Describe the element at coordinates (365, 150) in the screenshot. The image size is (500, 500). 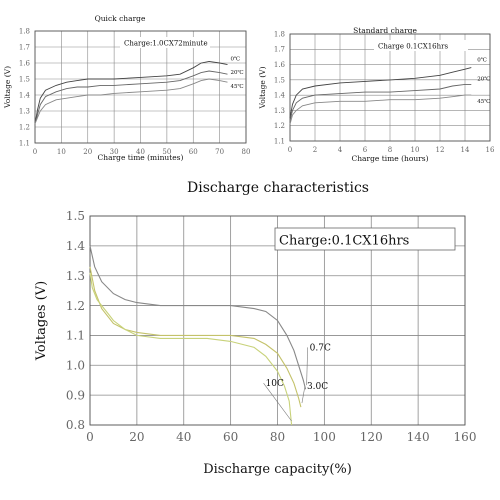
I see `x-tick-label: 6` at that location.